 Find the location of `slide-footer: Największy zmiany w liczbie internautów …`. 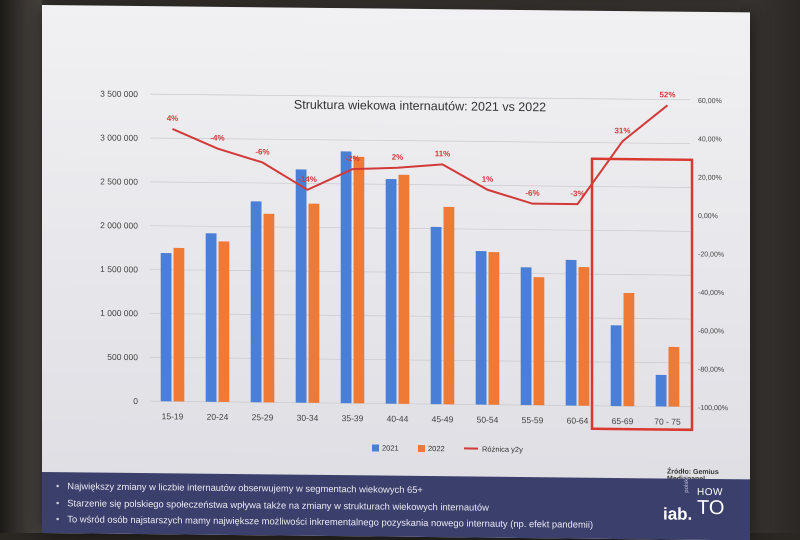

slide-footer: Największy zmiany w liczbie internautów … is located at coordinates (396, 506).